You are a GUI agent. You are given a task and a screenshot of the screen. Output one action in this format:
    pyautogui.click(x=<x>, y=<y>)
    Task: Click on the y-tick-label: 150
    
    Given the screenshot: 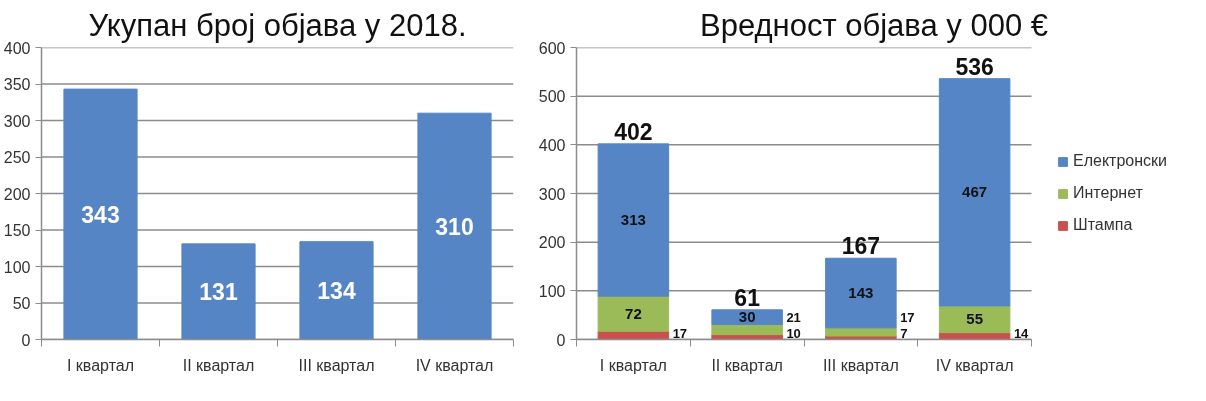 What is the action you would take?
    pyautogui.click(x=17, y=230)
    